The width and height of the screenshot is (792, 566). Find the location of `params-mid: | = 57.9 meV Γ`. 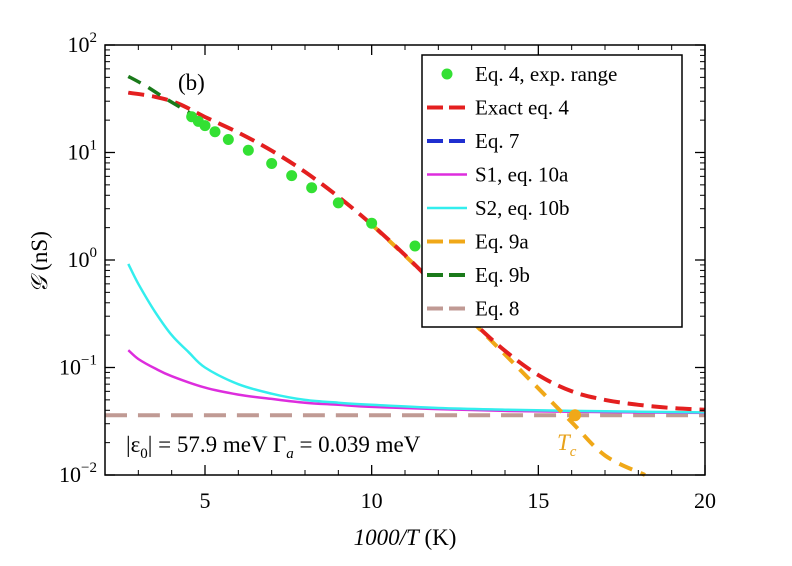

params-mid: | = 57.9 meV Γ is located at coordinates (217, 444).